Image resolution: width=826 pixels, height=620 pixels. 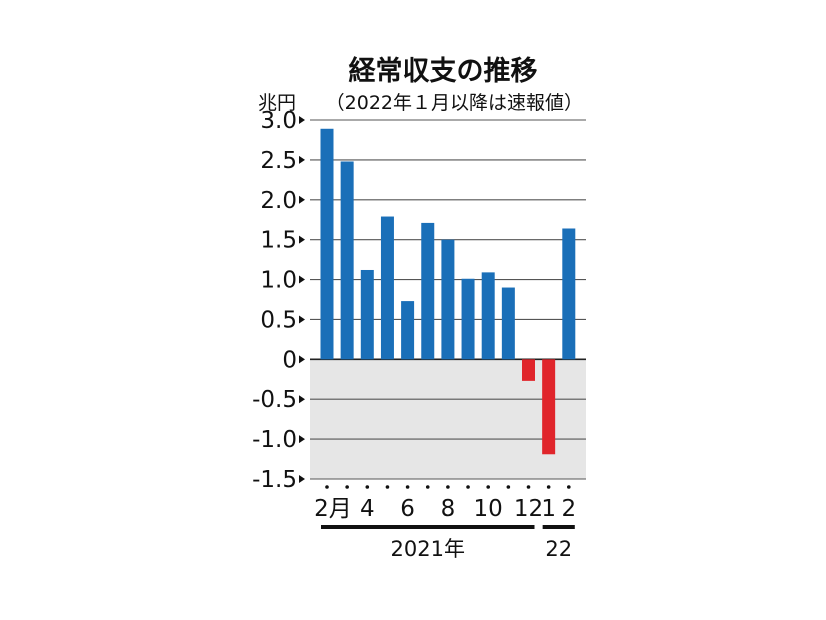 What do you see at coordinates (278, 281) in the screenshot?
I see `y-tick-label: 1.0` at bounding box center [278, 281].